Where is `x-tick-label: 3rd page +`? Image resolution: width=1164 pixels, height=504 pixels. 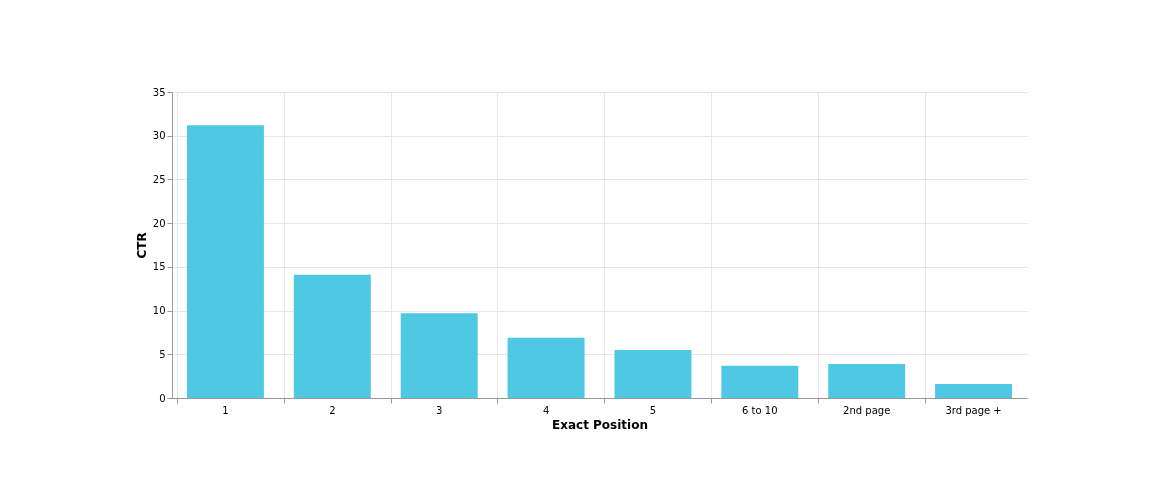
x-tick-label: 3rd page + is located at coordinates (973, 410).